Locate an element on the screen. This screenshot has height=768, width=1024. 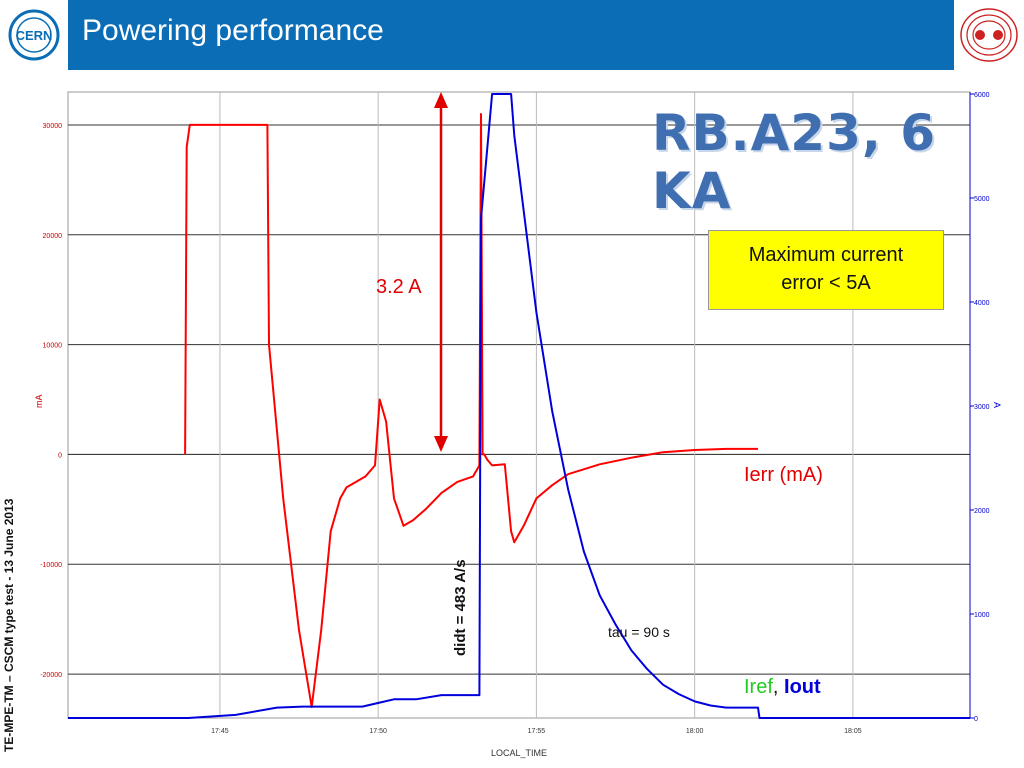
page-title: Powering performance is located at coordinates (233, 30).